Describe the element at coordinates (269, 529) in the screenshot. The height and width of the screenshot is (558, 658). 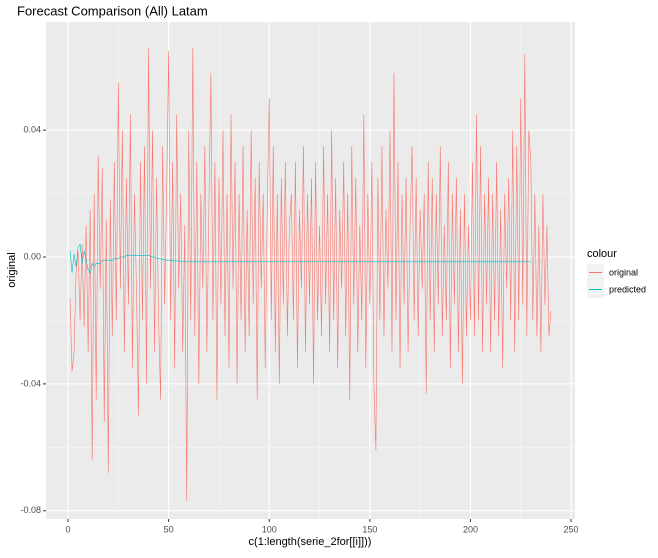
I see `x-tick-label: 100` at that location.